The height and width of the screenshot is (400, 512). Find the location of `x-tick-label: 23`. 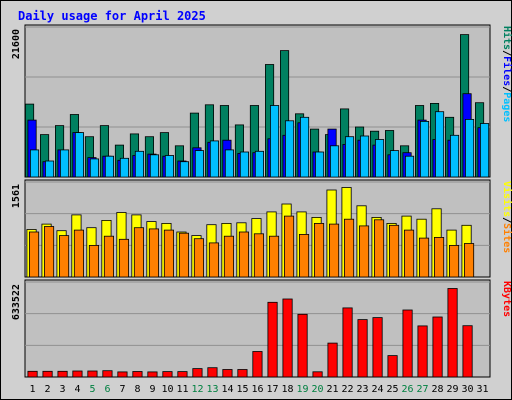

x-tick-label: 23 is located at coordinates (362, 389).